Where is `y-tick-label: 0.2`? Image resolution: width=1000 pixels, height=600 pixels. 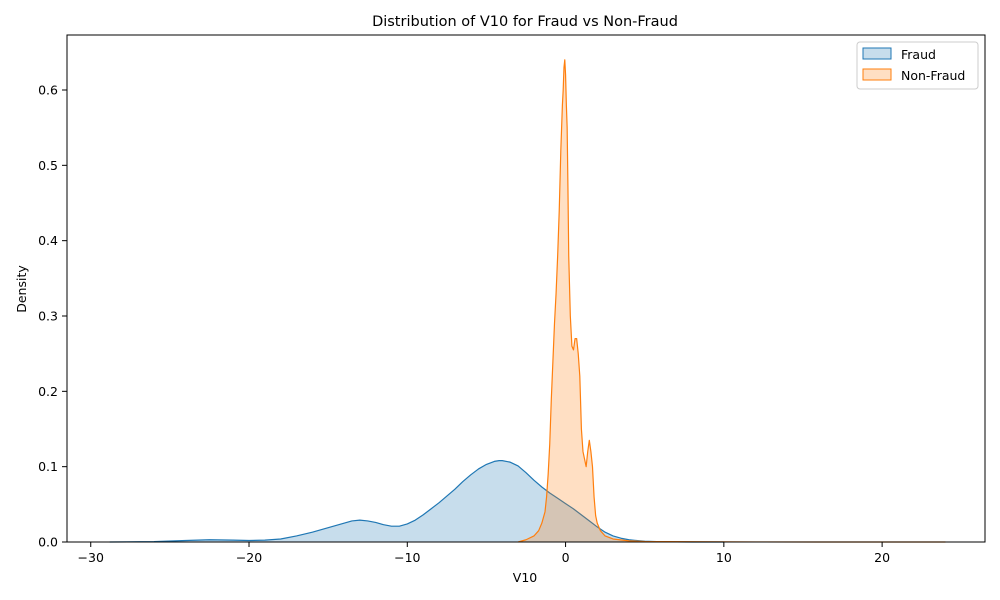
y-tick-label: 0.2 is located at coordinates (48, 391).